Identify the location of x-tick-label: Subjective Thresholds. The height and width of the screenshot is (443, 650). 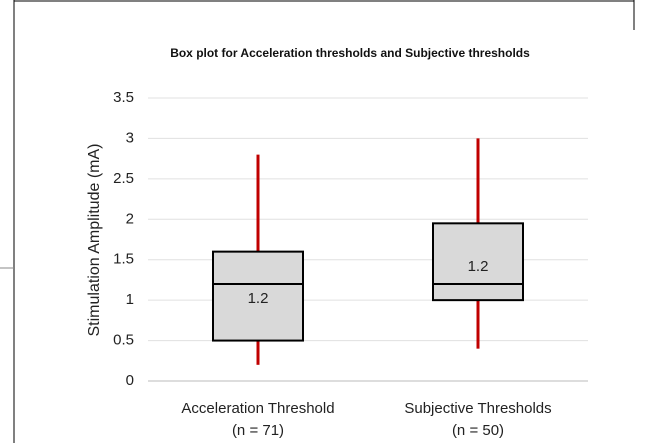
(477, 408).